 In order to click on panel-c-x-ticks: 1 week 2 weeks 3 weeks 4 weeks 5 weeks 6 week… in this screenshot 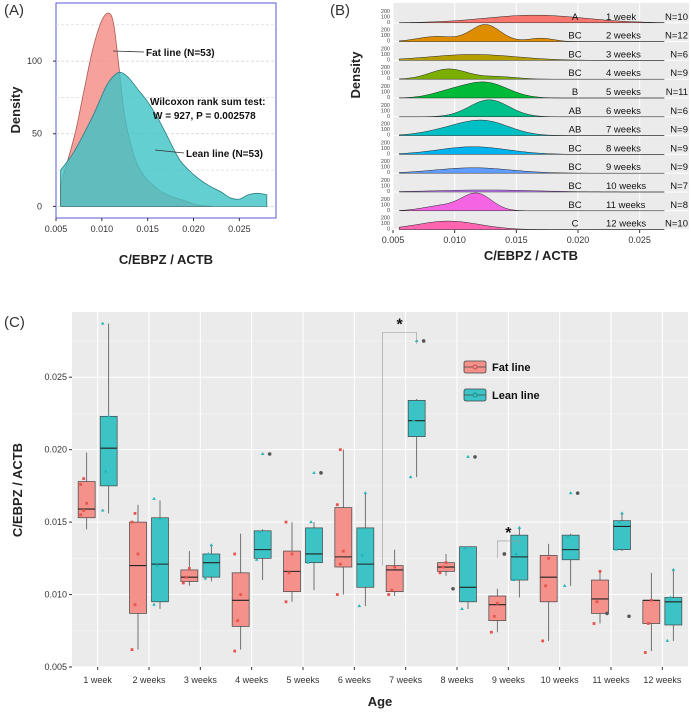, I will do `click(382, 676)`.